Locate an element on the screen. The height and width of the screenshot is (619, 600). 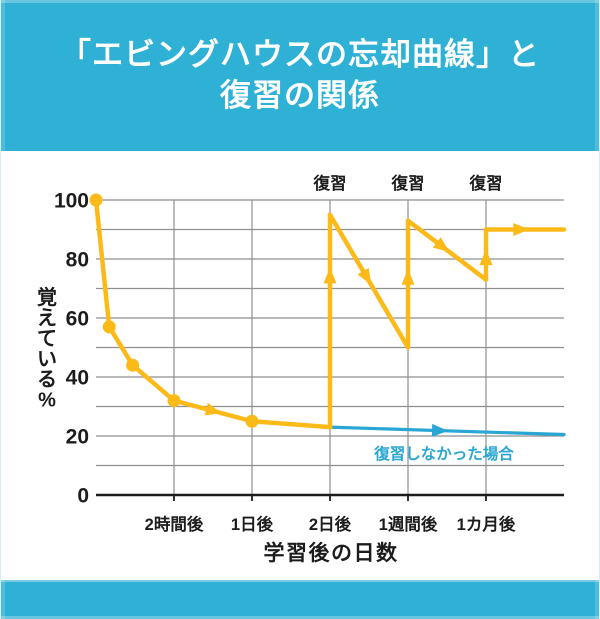
svg-text: 2時間後 is located at coordinates (174, 524).